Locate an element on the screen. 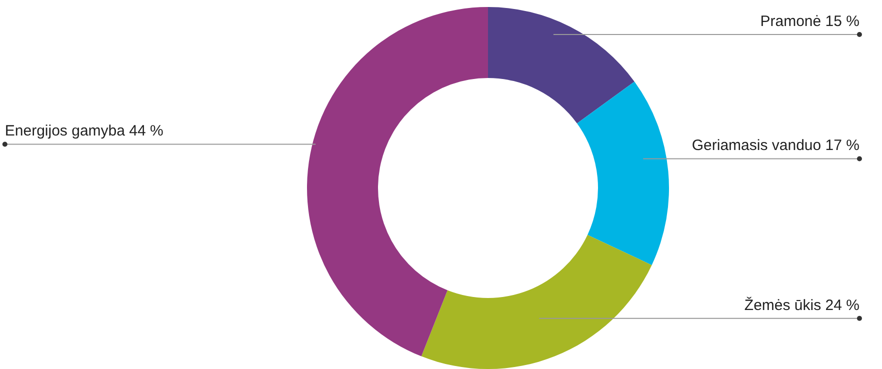 The width and height of the screenshot is (882, 369). slice-label: Žemės ūkis 24 % is located at coordinates (802, 305).